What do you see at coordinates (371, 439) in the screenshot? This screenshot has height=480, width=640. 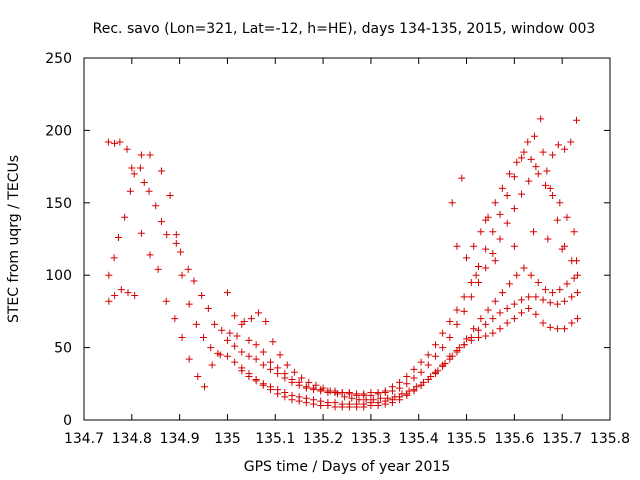 I see `x-tick-label: 135.3` at bounding box center [371, 439].